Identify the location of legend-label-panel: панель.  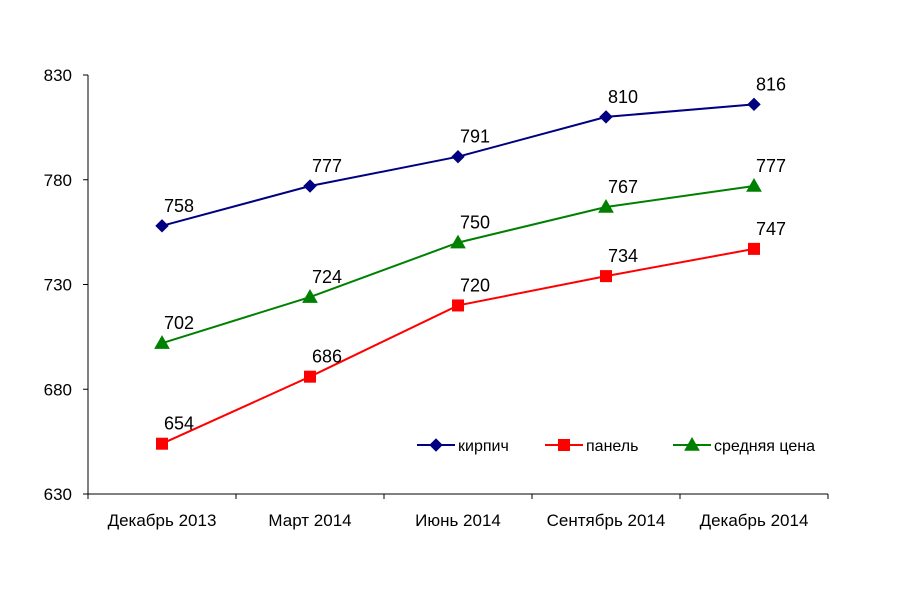
(612, 446).